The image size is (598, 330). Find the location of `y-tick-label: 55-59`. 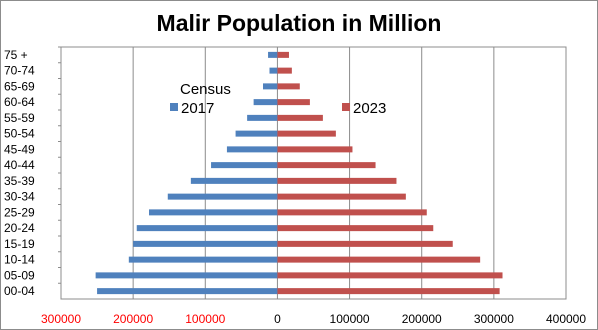

y-tick-label: 55-59 is located at coordinates (19, 118).